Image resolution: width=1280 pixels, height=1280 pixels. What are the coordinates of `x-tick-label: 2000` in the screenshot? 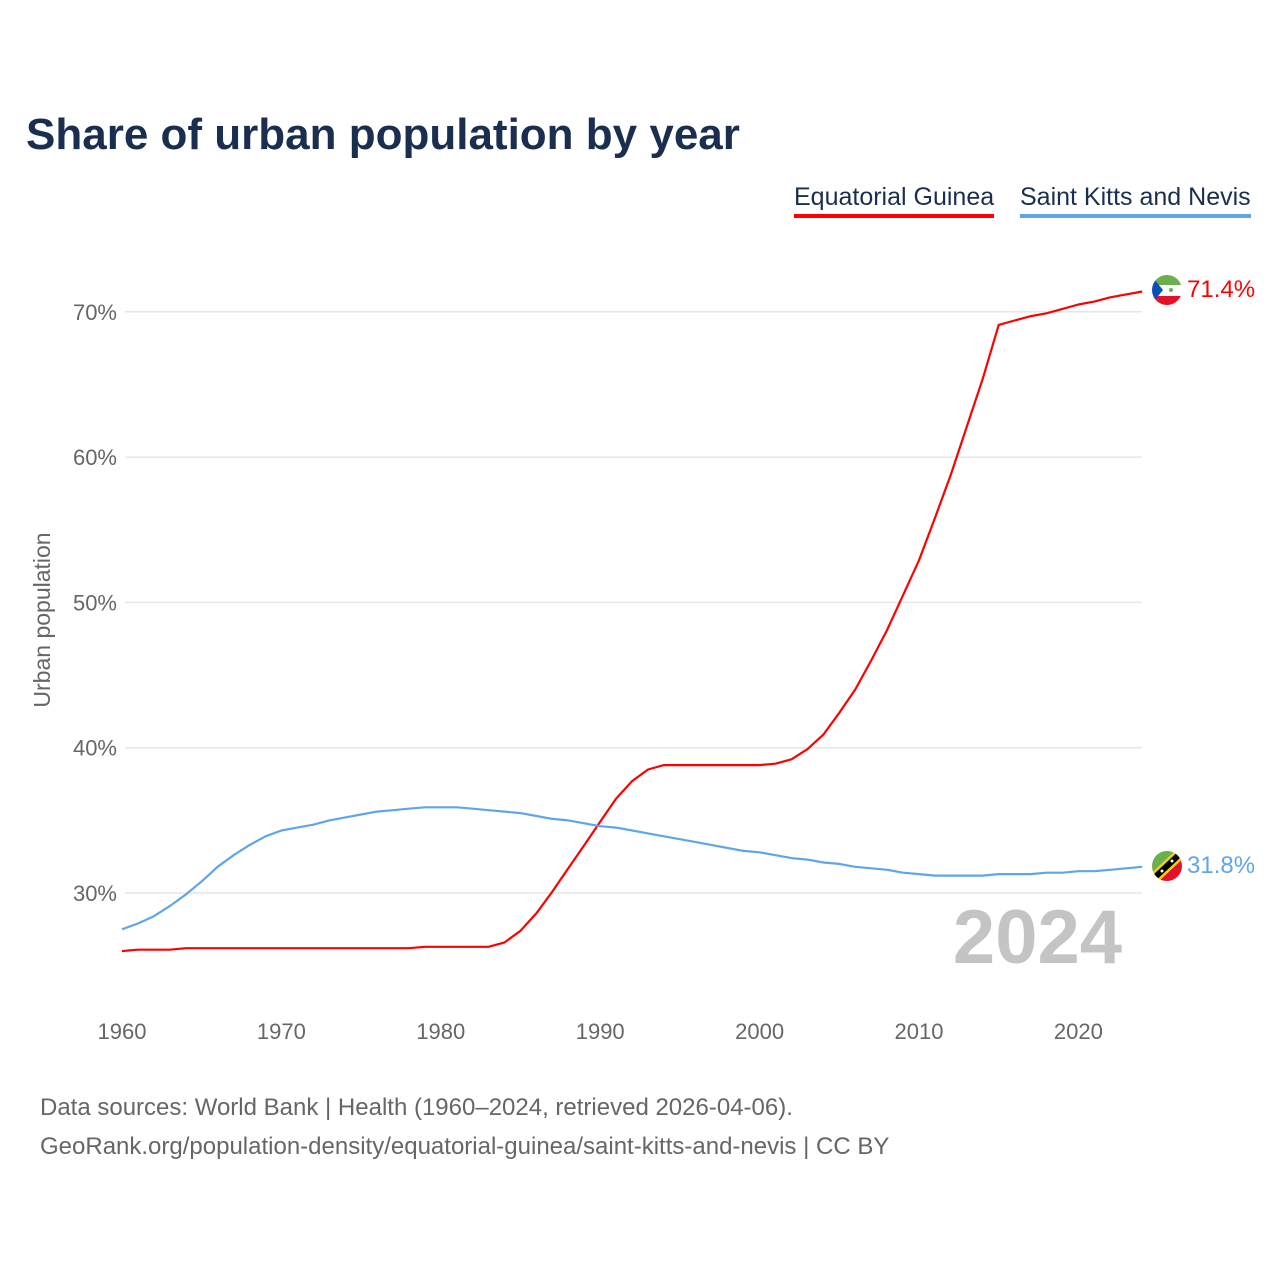 It's located at (759, 1031).